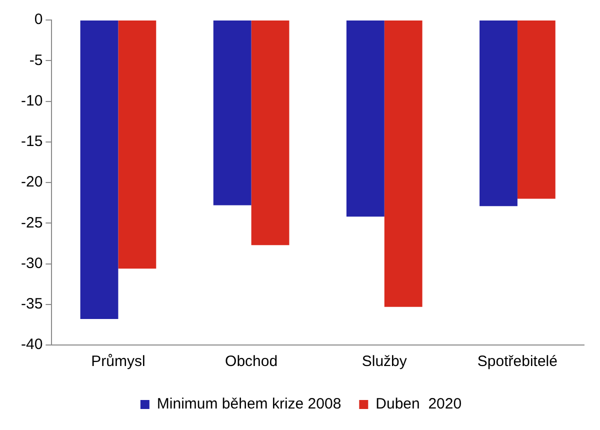 The image size is (600, 430). Describe the element at coordinates (31, 182) in the screenshot. I see `y-tick-label: -20` at that location.